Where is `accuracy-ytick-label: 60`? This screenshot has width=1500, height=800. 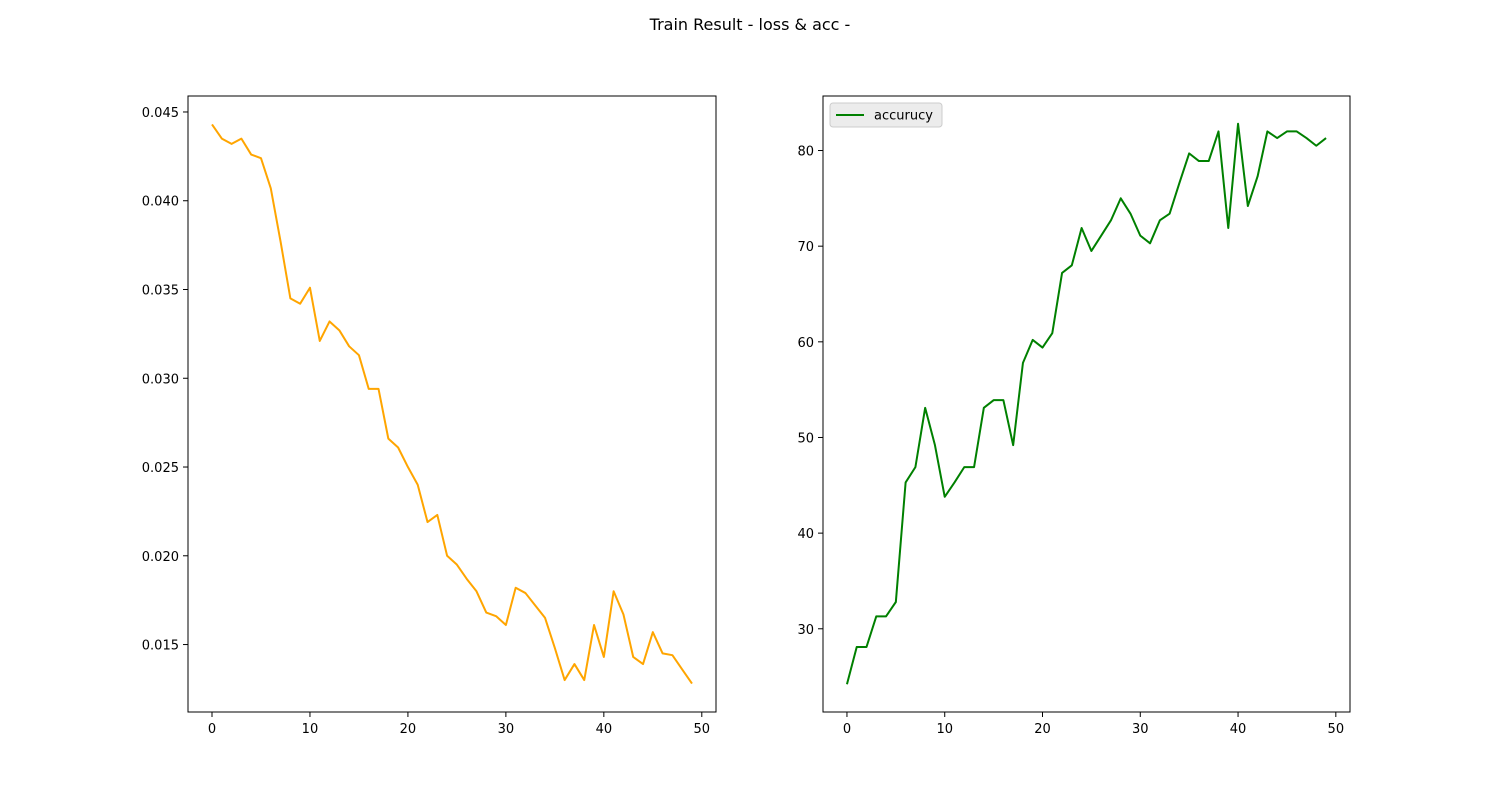 accuracy-ytick-label: 60 is located at coordinates (805, 343).